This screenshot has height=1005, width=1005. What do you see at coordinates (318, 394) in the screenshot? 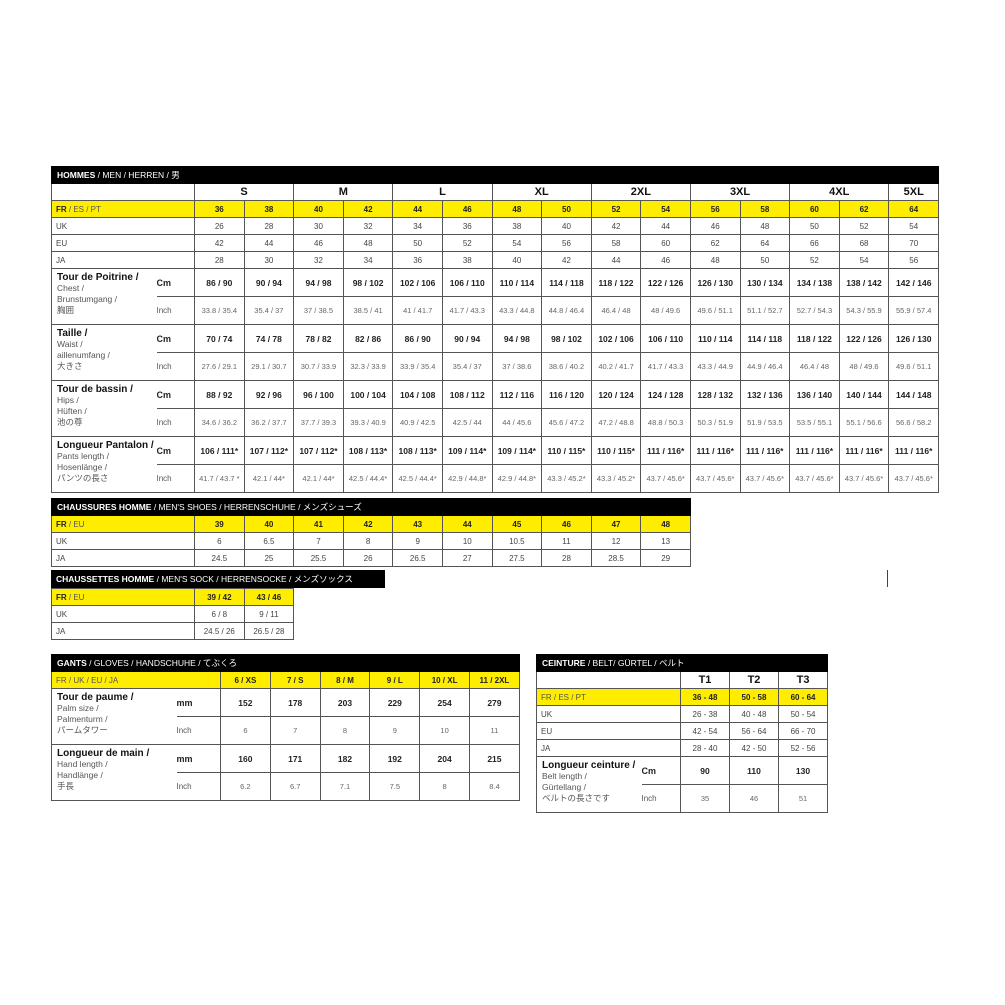
I see `measure-value: 96 / 100` at bounding box center [318, 394].